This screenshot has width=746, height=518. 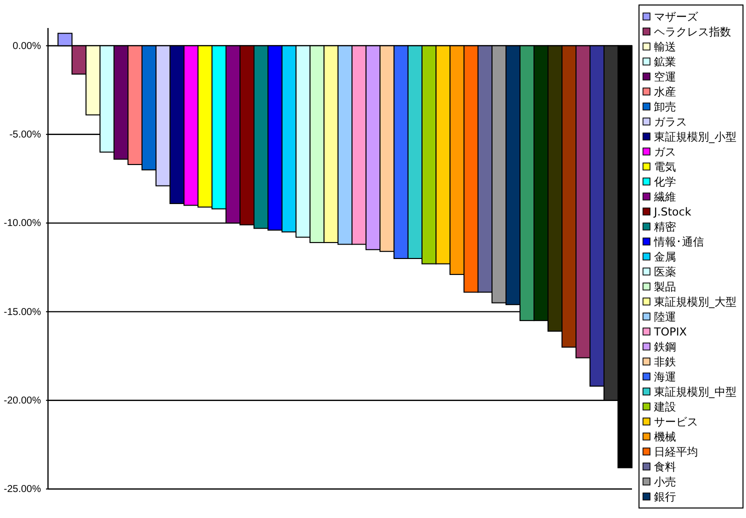 I want to click on legend-label: 精密, so click(x=665, y=227).